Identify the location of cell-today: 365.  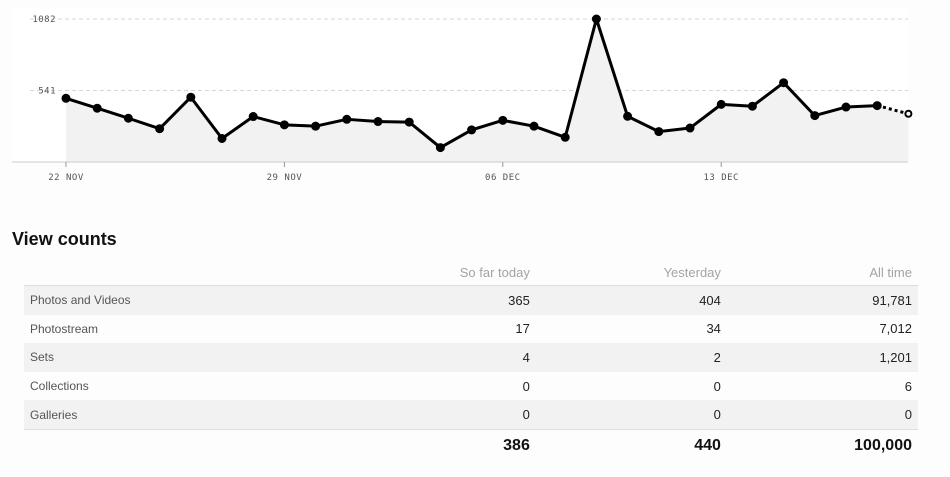
(443, 300).